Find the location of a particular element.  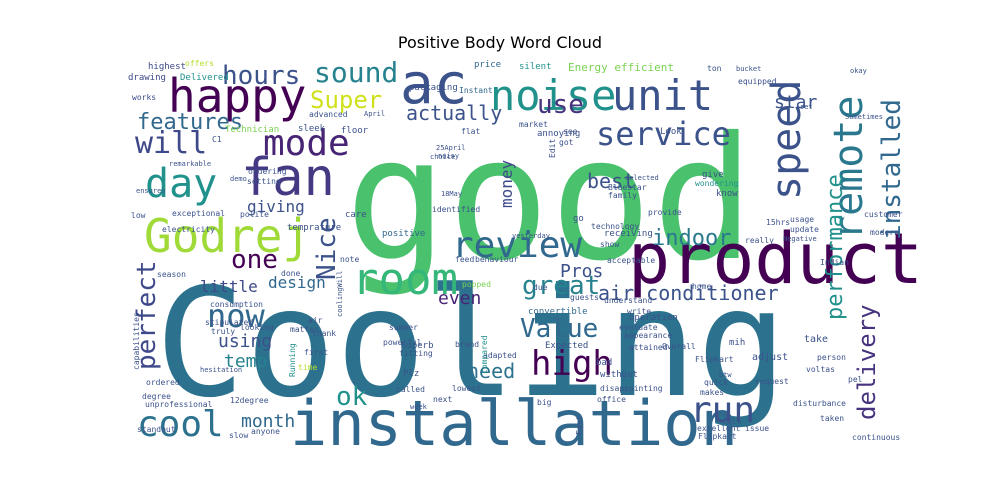

word-family: family is located at coordinates (622, 195).